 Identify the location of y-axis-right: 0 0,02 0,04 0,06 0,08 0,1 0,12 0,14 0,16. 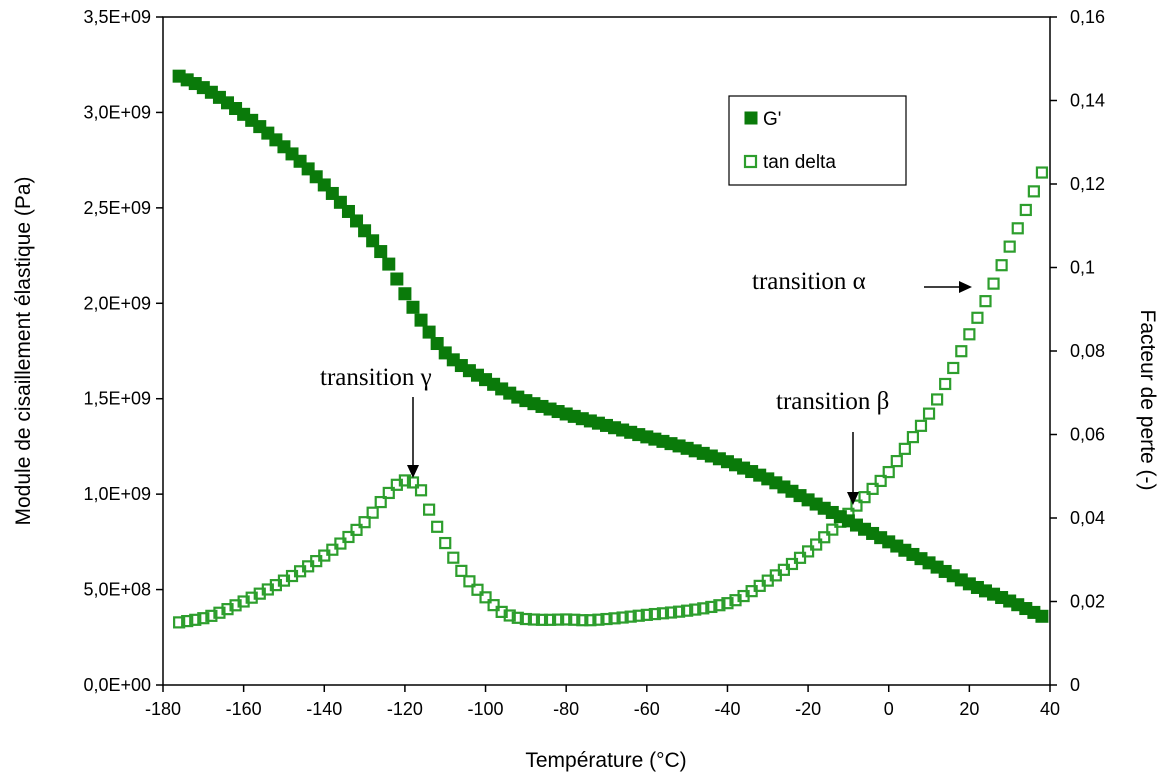
(1077, 351).